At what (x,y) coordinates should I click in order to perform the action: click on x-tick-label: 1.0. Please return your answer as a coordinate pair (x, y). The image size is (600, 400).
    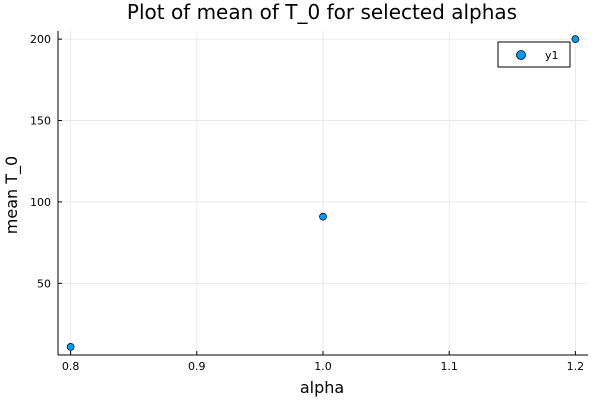
    Looking at the image, I should click on (323, 366).